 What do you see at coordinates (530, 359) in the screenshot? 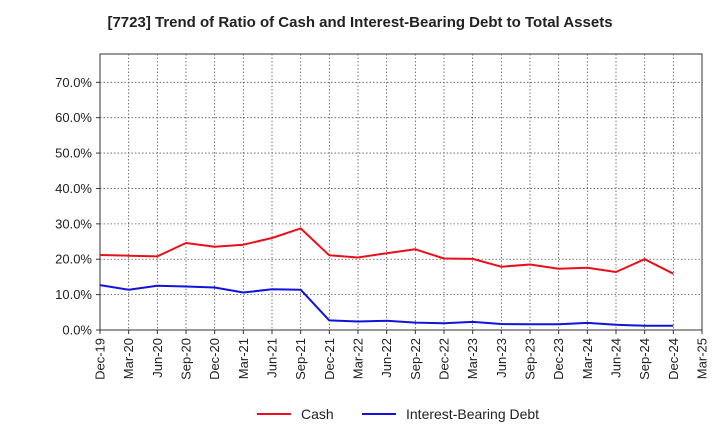
I see `x-tick-label: Sep-23` at bounding box center [530, 359].